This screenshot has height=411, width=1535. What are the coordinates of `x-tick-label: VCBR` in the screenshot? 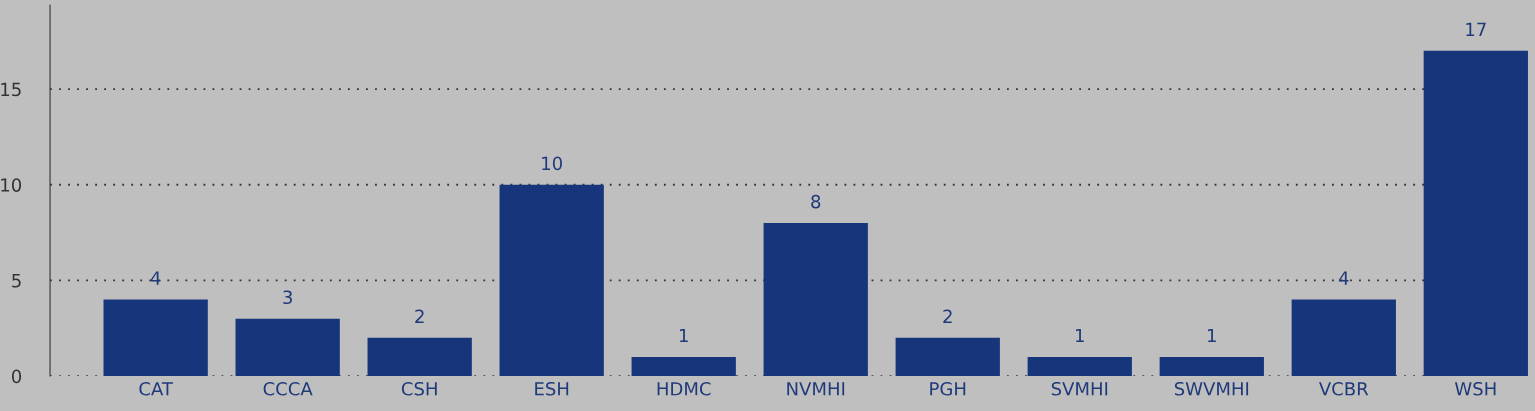 It's located at (1343, 388).